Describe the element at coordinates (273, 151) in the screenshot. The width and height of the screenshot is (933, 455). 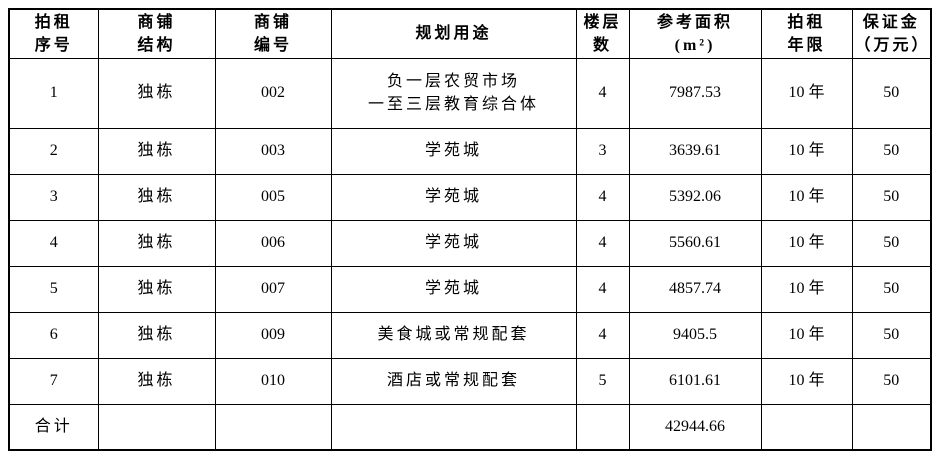
I see `cell-code: 003` at that location.